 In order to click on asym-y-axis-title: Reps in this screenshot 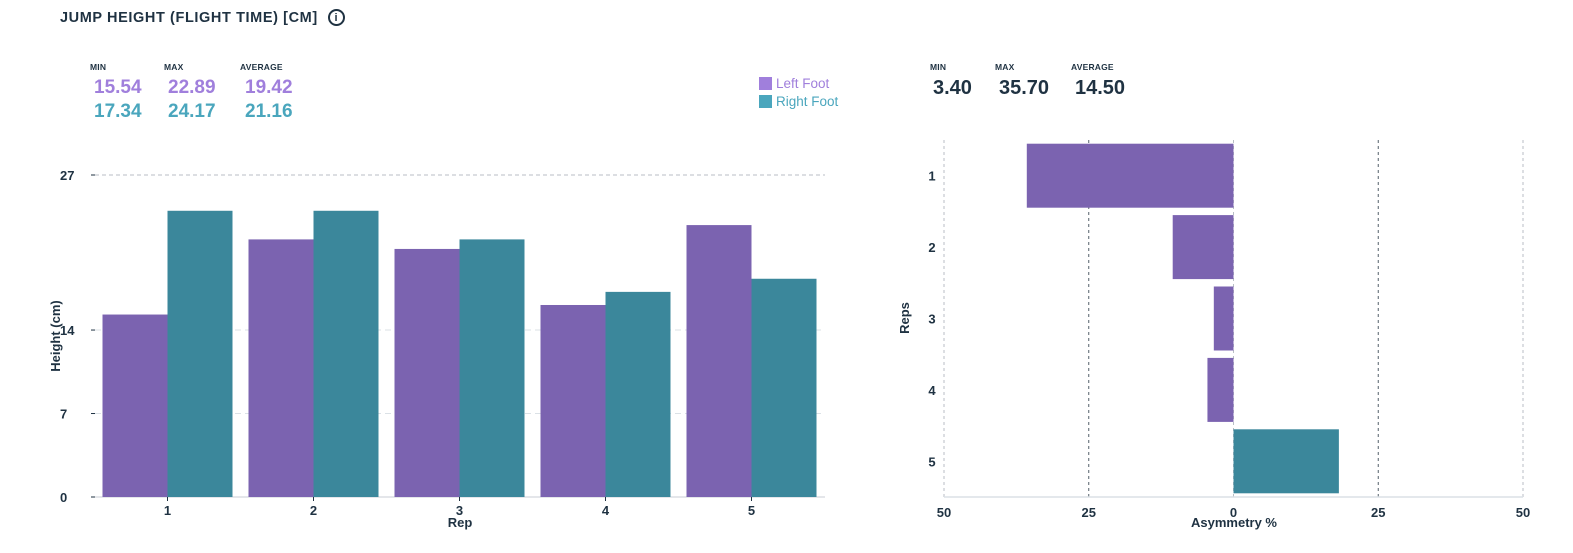, I will do `click(904, 318)`.